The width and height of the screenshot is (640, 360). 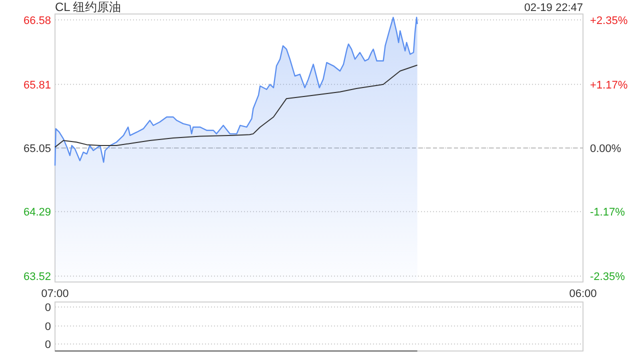 I want to click on y-tick-label: 66.58, so click(x=37, y=20).